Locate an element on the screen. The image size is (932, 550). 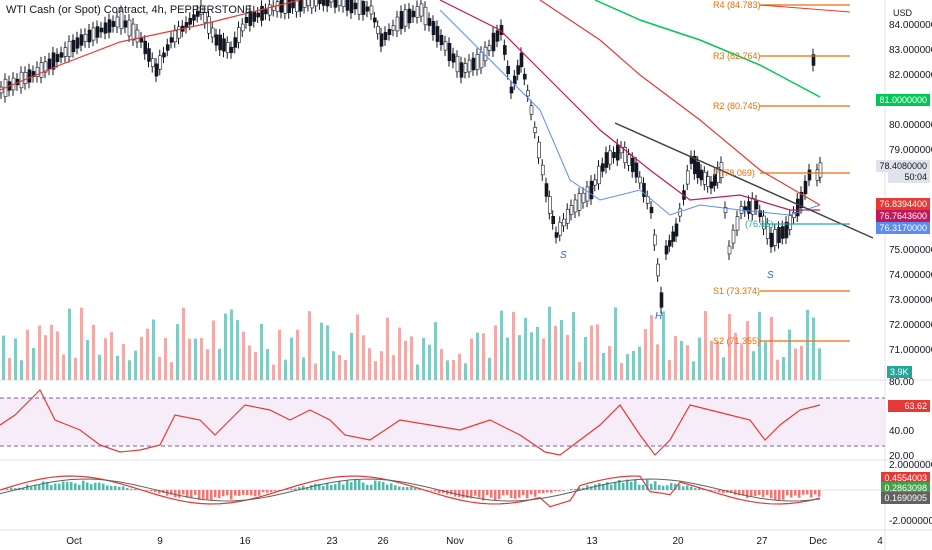
price-axis-label: 74.0000000 is located at coordinates (910, 275).